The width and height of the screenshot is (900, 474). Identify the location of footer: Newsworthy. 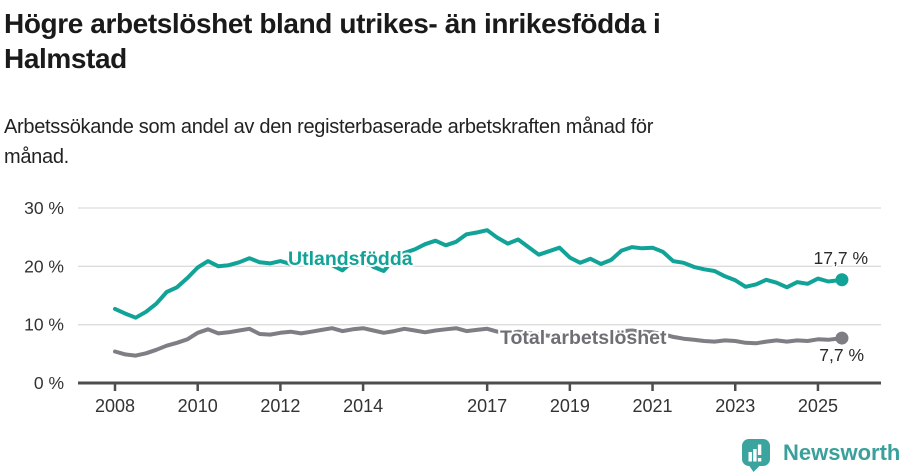
(450, 453).